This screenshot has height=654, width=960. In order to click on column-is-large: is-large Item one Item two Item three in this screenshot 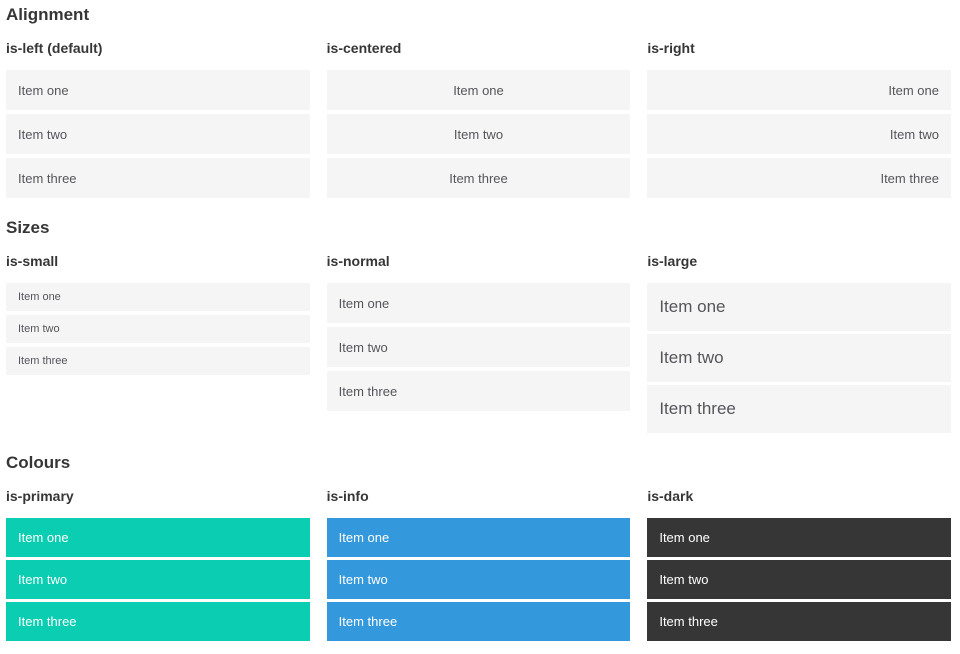, I will do `click(799, 343)`.